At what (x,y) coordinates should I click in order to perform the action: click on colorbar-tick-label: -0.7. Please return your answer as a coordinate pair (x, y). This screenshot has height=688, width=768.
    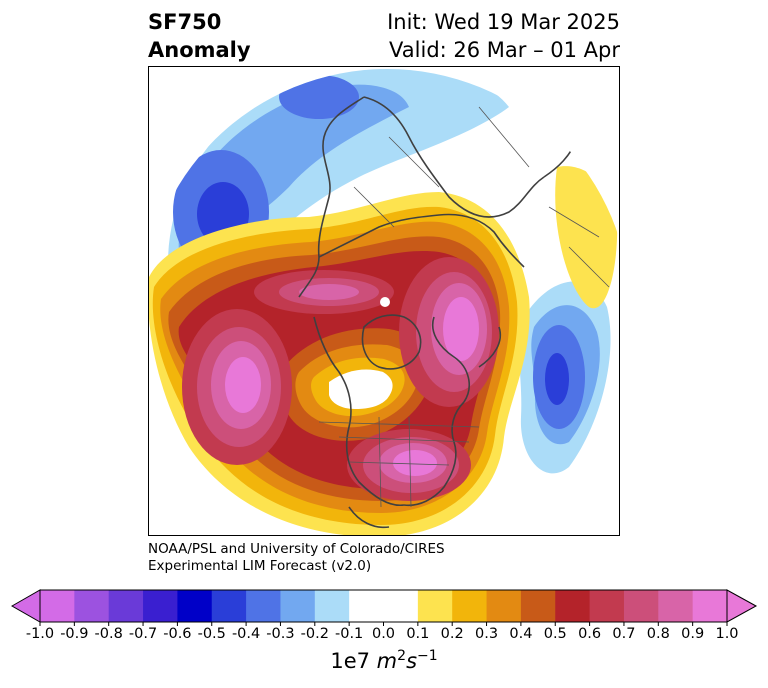
    Looking at the image, I should click on (143, 634).